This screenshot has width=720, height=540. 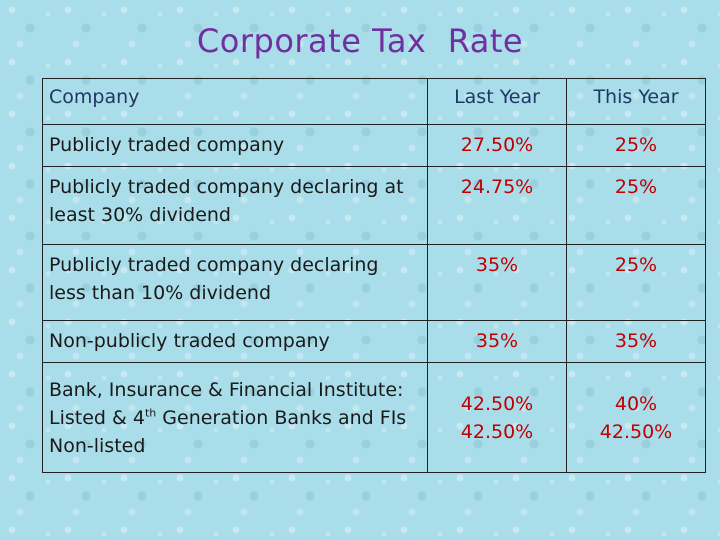 I want to click on header-company: Company, so click(x=235, y=101).